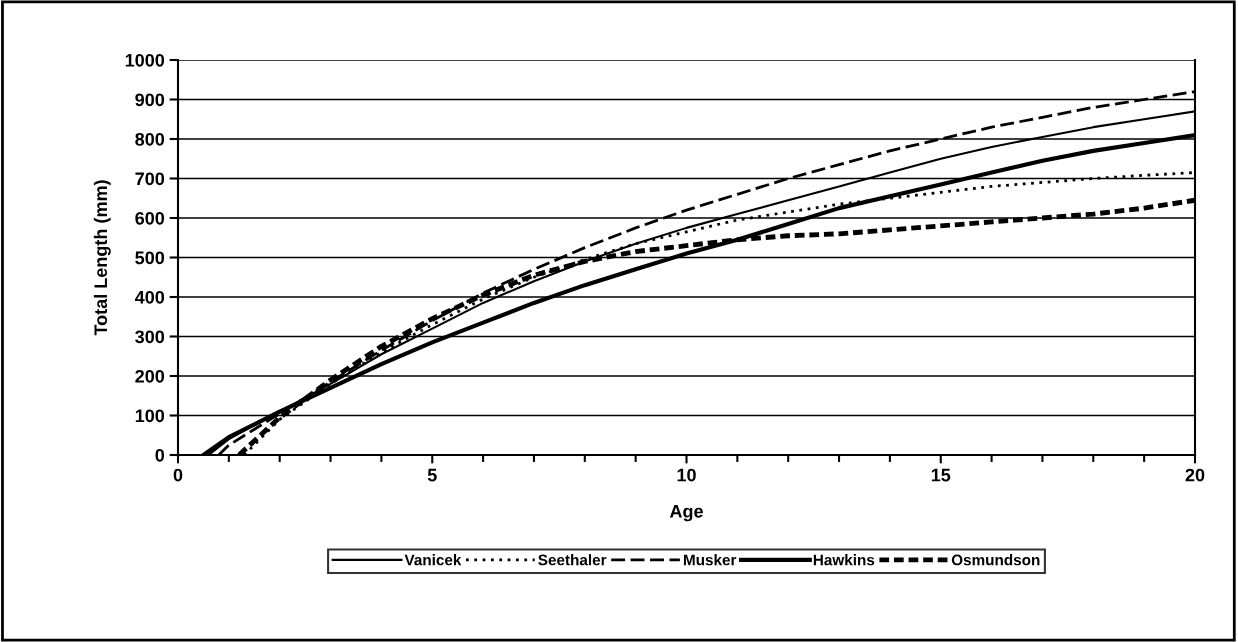  I want to click on legend-label: Seethaler, so click(572, 560).